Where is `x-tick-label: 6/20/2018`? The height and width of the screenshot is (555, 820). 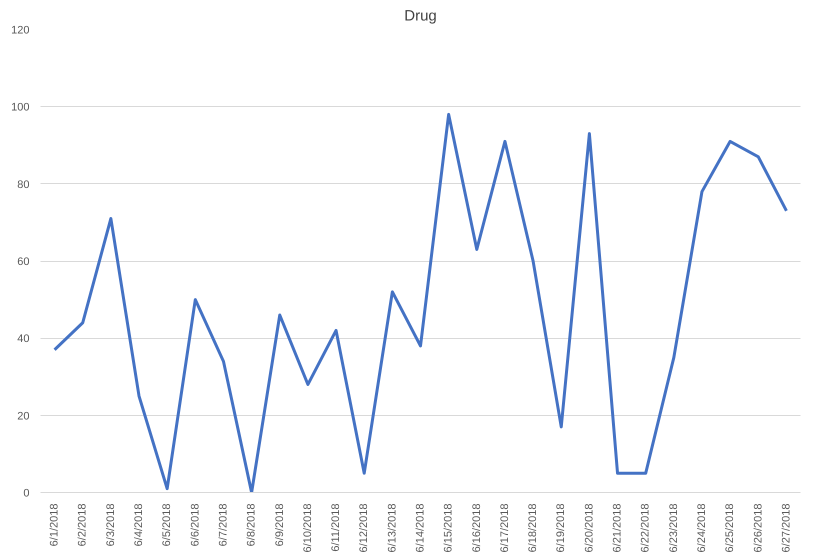
x-tick-label: 6/20/2018 is located at coordinates (589, 528).